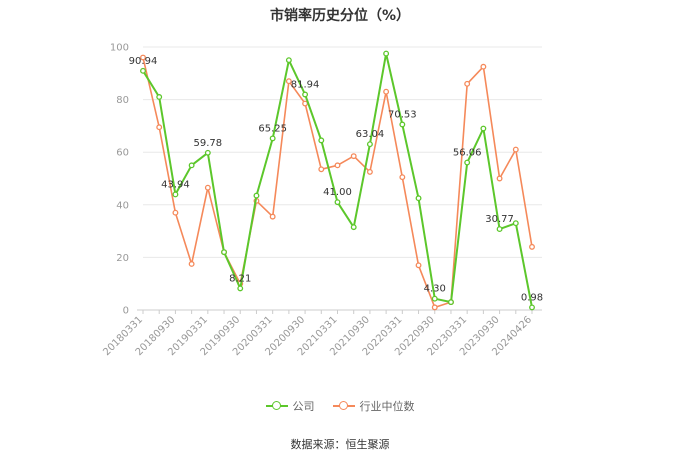 The height and width of the screenshot is (460, 680). I want to click on legend-item-industry-median: 行业中位数, so click(373, 406).